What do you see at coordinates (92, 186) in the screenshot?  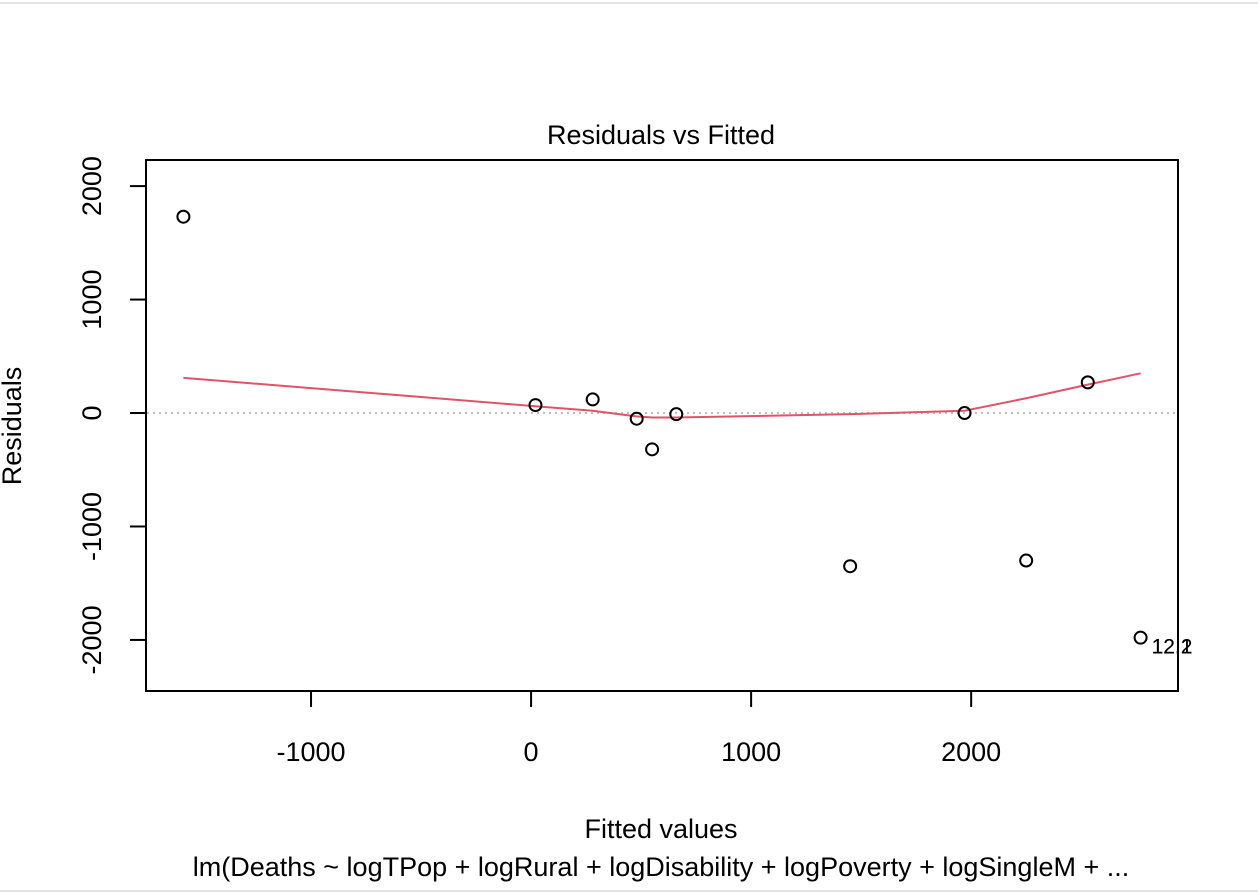 I see `y-tick-label-4: 2000` at bounding box center [92, 186].